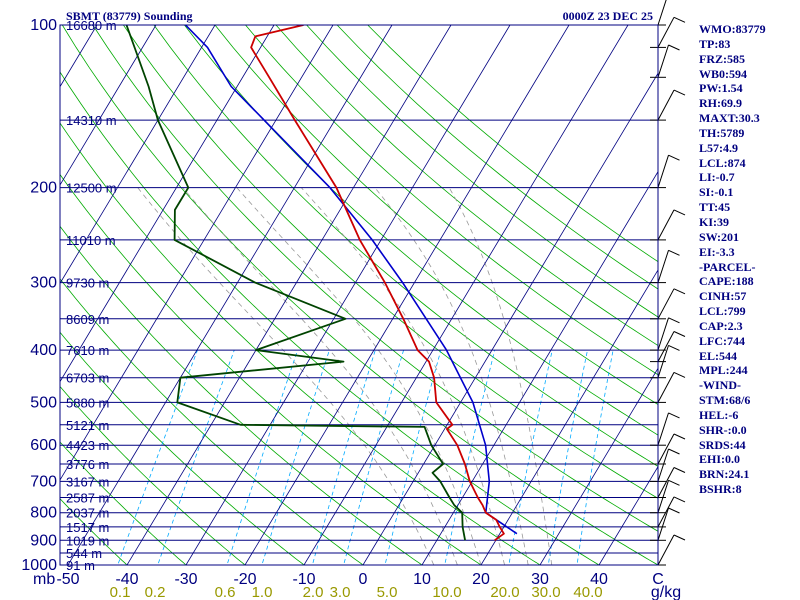 This screenshot has height=600, width=800. Describe the element at coordinates (720, 103) in the screenshot. I see `index-item: RH:69.9` at that location.